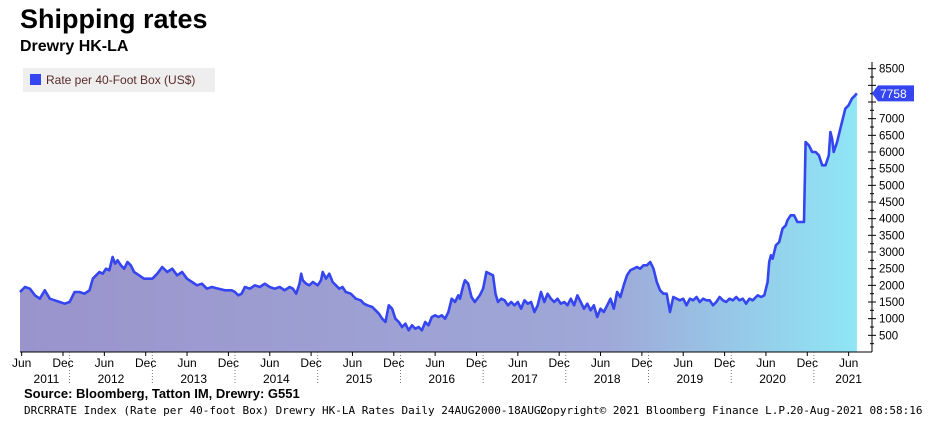 The width and height of the screenshot is (946, 438). Describe the element at coordinates (892, 220) in the screenshot. I see `y-tick-label: 4000` at that location.